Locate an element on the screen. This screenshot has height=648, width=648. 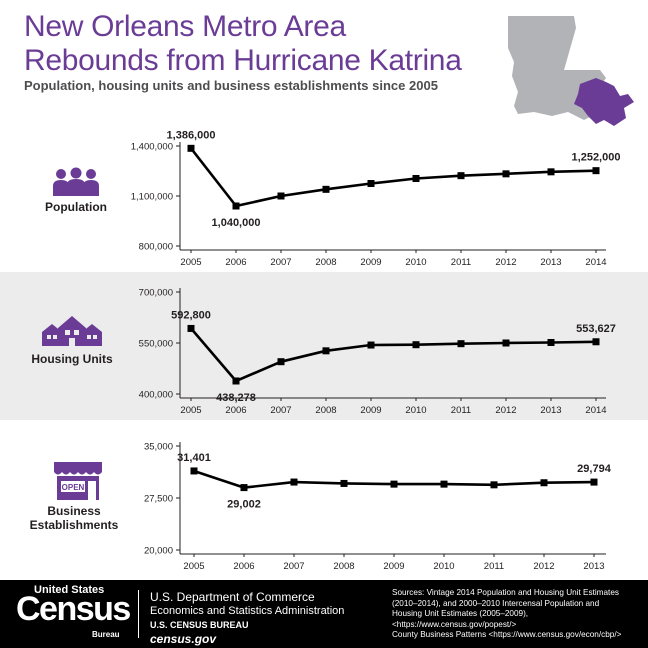
house-small-left is located at coordinates (52, 335).